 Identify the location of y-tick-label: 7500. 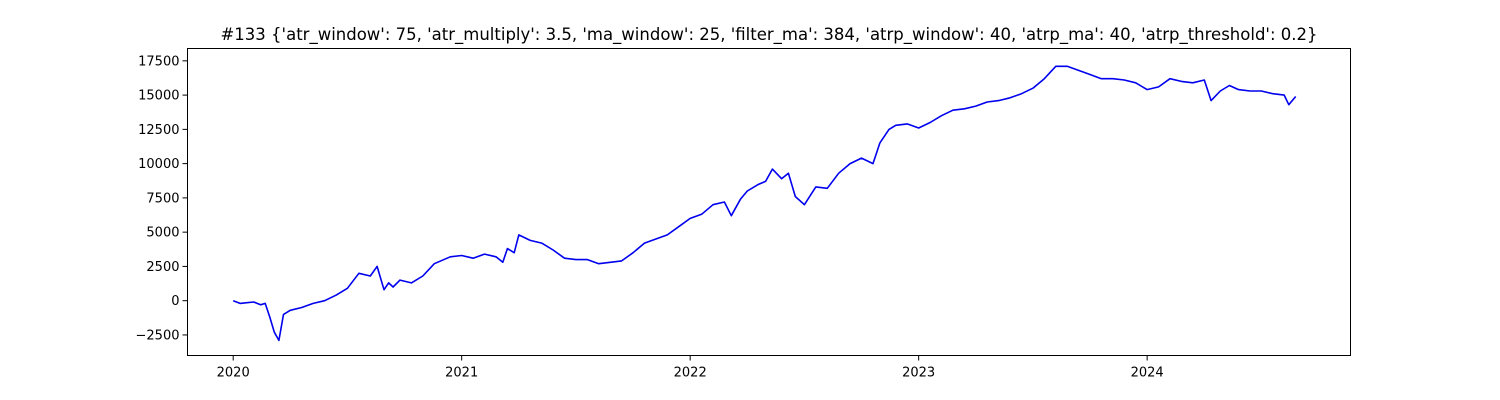
(162, 198).